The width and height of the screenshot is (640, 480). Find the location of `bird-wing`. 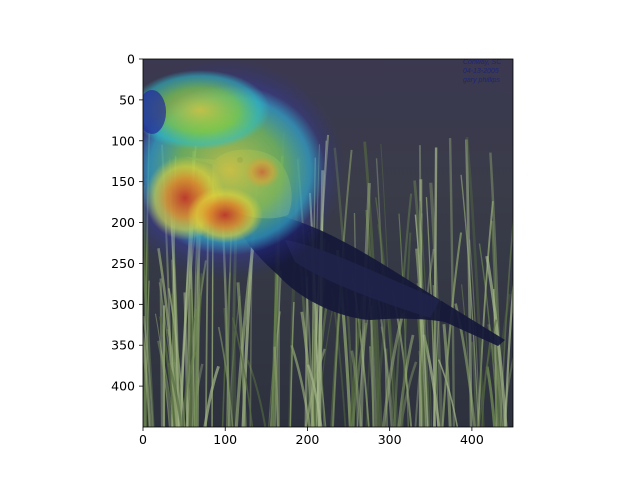

bird-wing is located at coordinates (362, 279).